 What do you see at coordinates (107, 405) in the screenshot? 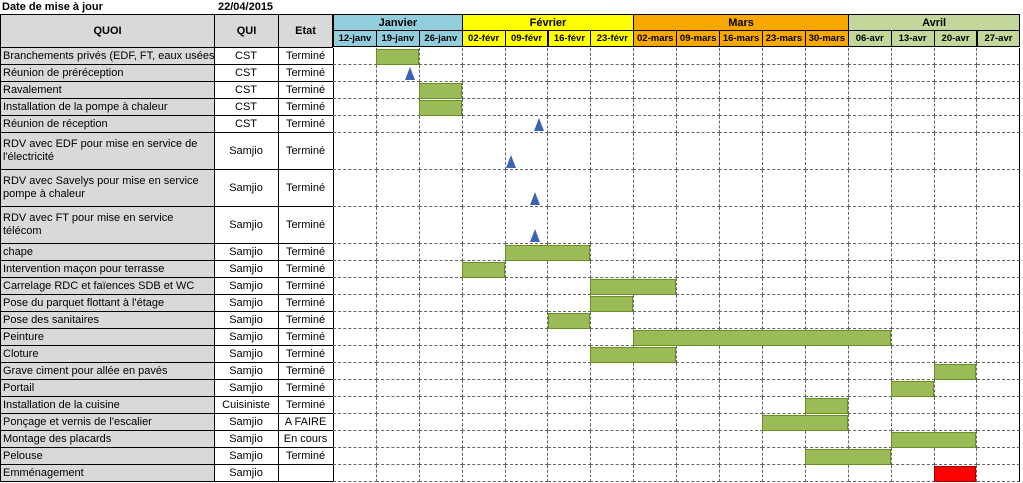
I see `task-name-cell: Installation de la cuisine` at bounding box center [107, 405].